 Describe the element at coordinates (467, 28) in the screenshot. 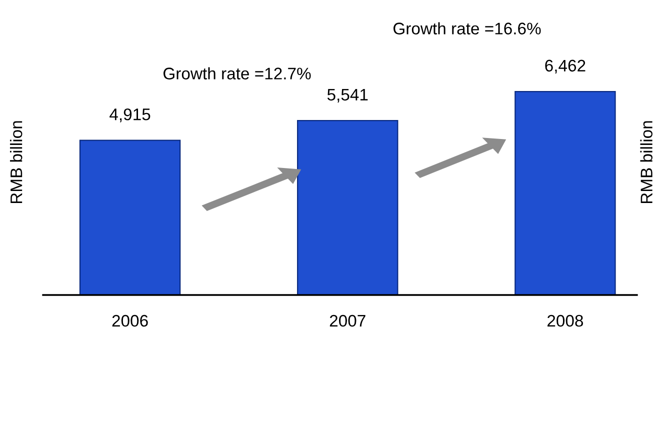

I see `text: Growth rate =16.6%` at that location.